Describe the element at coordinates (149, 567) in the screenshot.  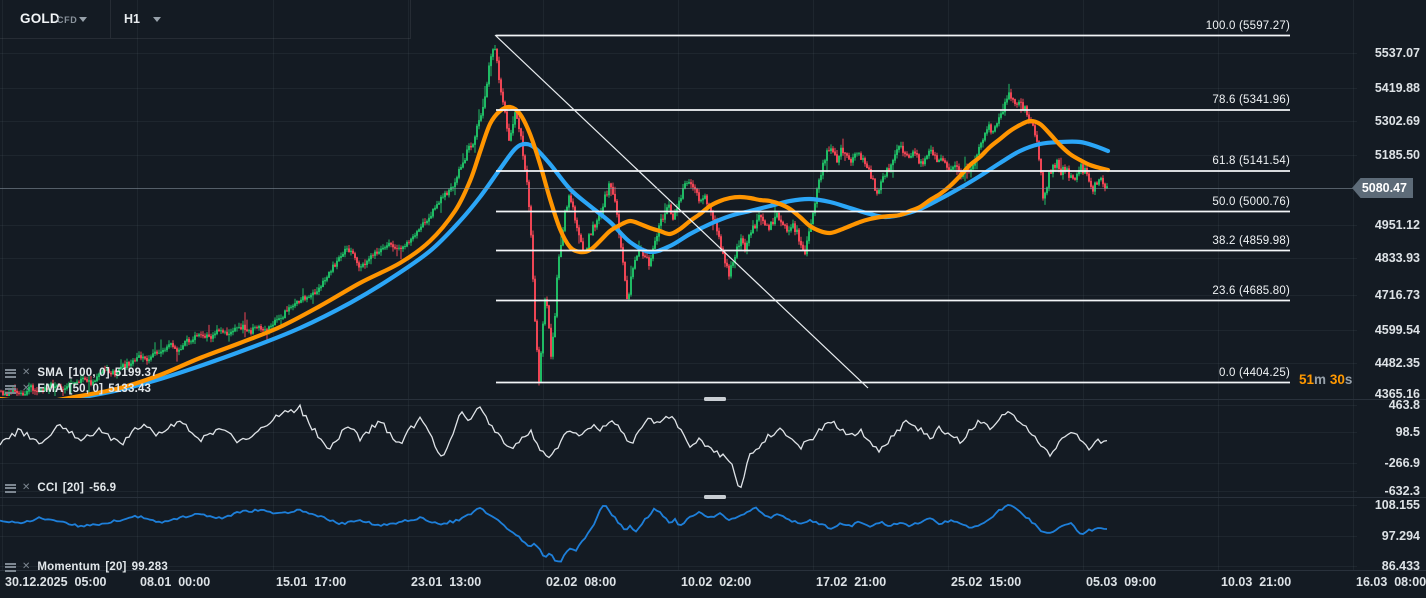
I see `indicator-value: 99.283` at that location.